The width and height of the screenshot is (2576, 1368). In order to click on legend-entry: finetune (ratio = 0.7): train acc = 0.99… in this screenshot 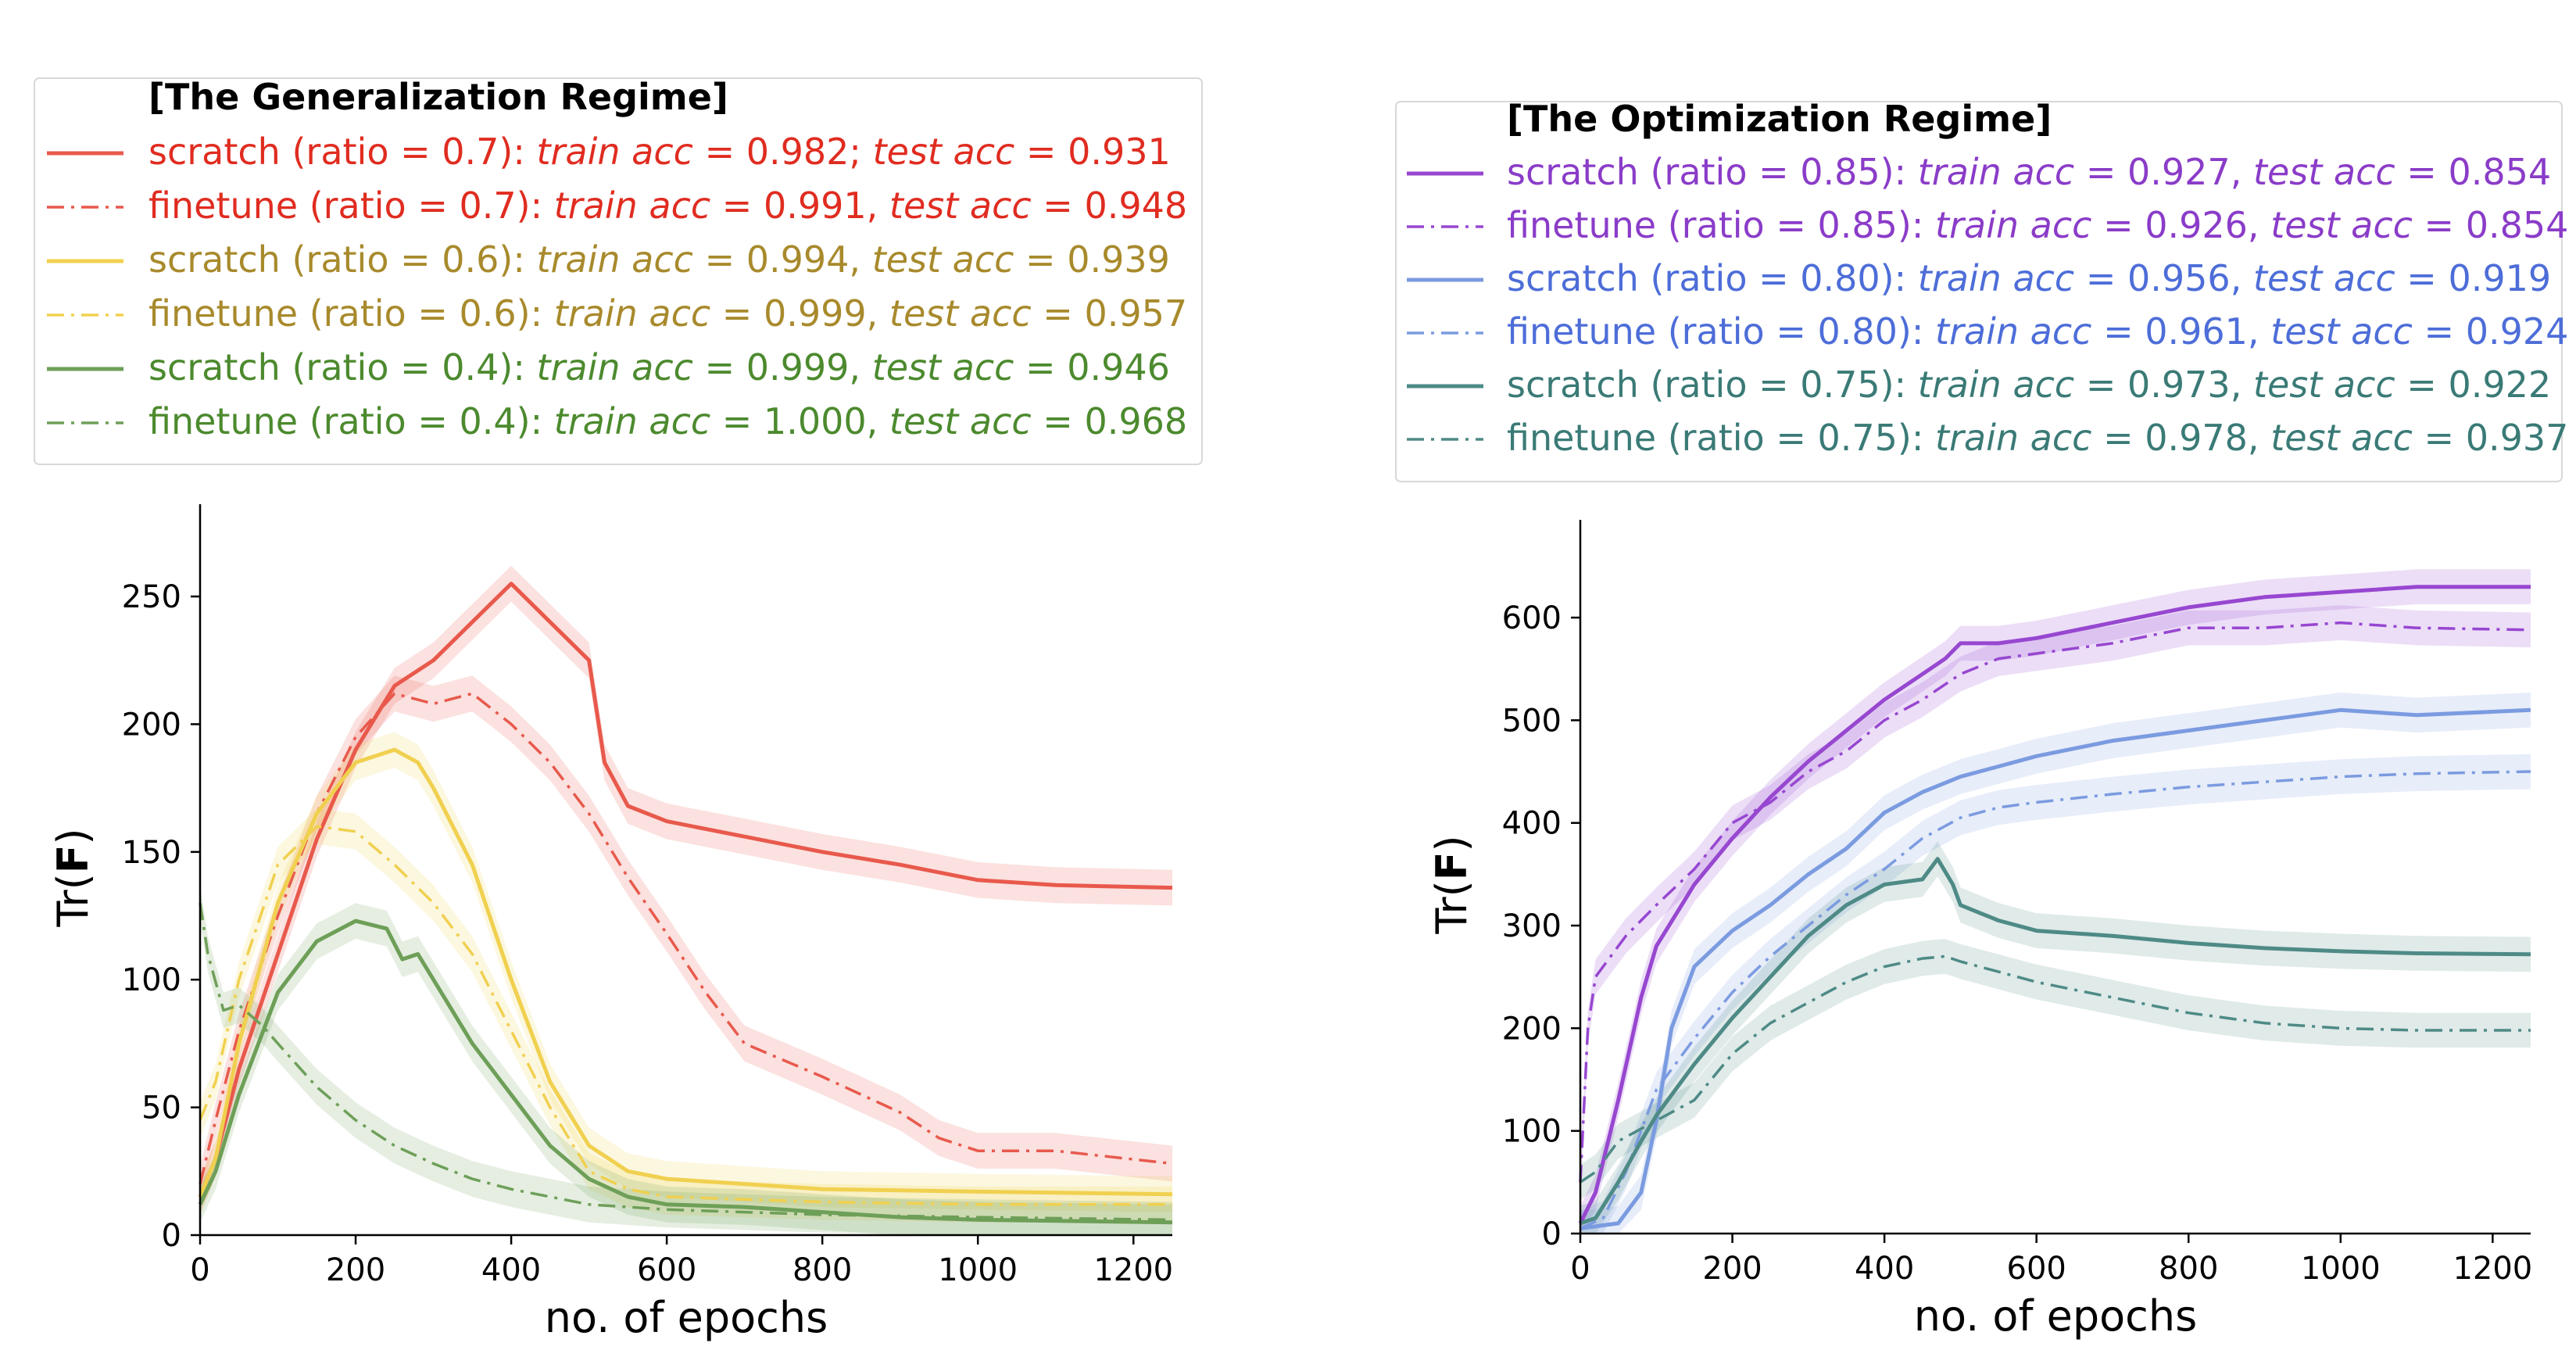, I will do `click(667, 205)`.